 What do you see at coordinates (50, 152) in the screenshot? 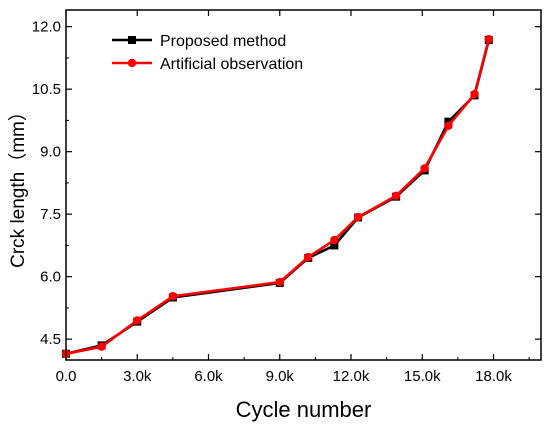
I see `y-tick-label: 9.0` at bounding box center [50, 152].